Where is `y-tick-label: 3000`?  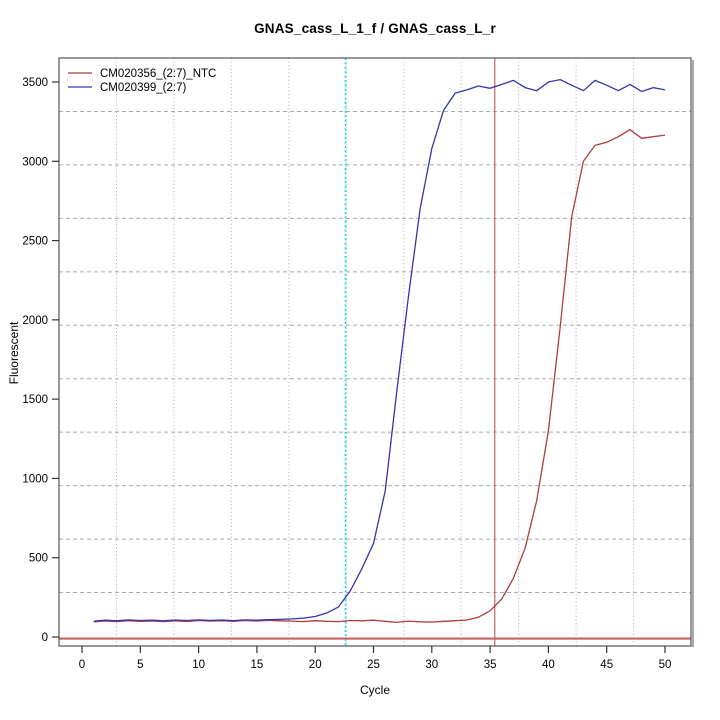
y-tick-label: 3000 is located at coordinates (35, 162).